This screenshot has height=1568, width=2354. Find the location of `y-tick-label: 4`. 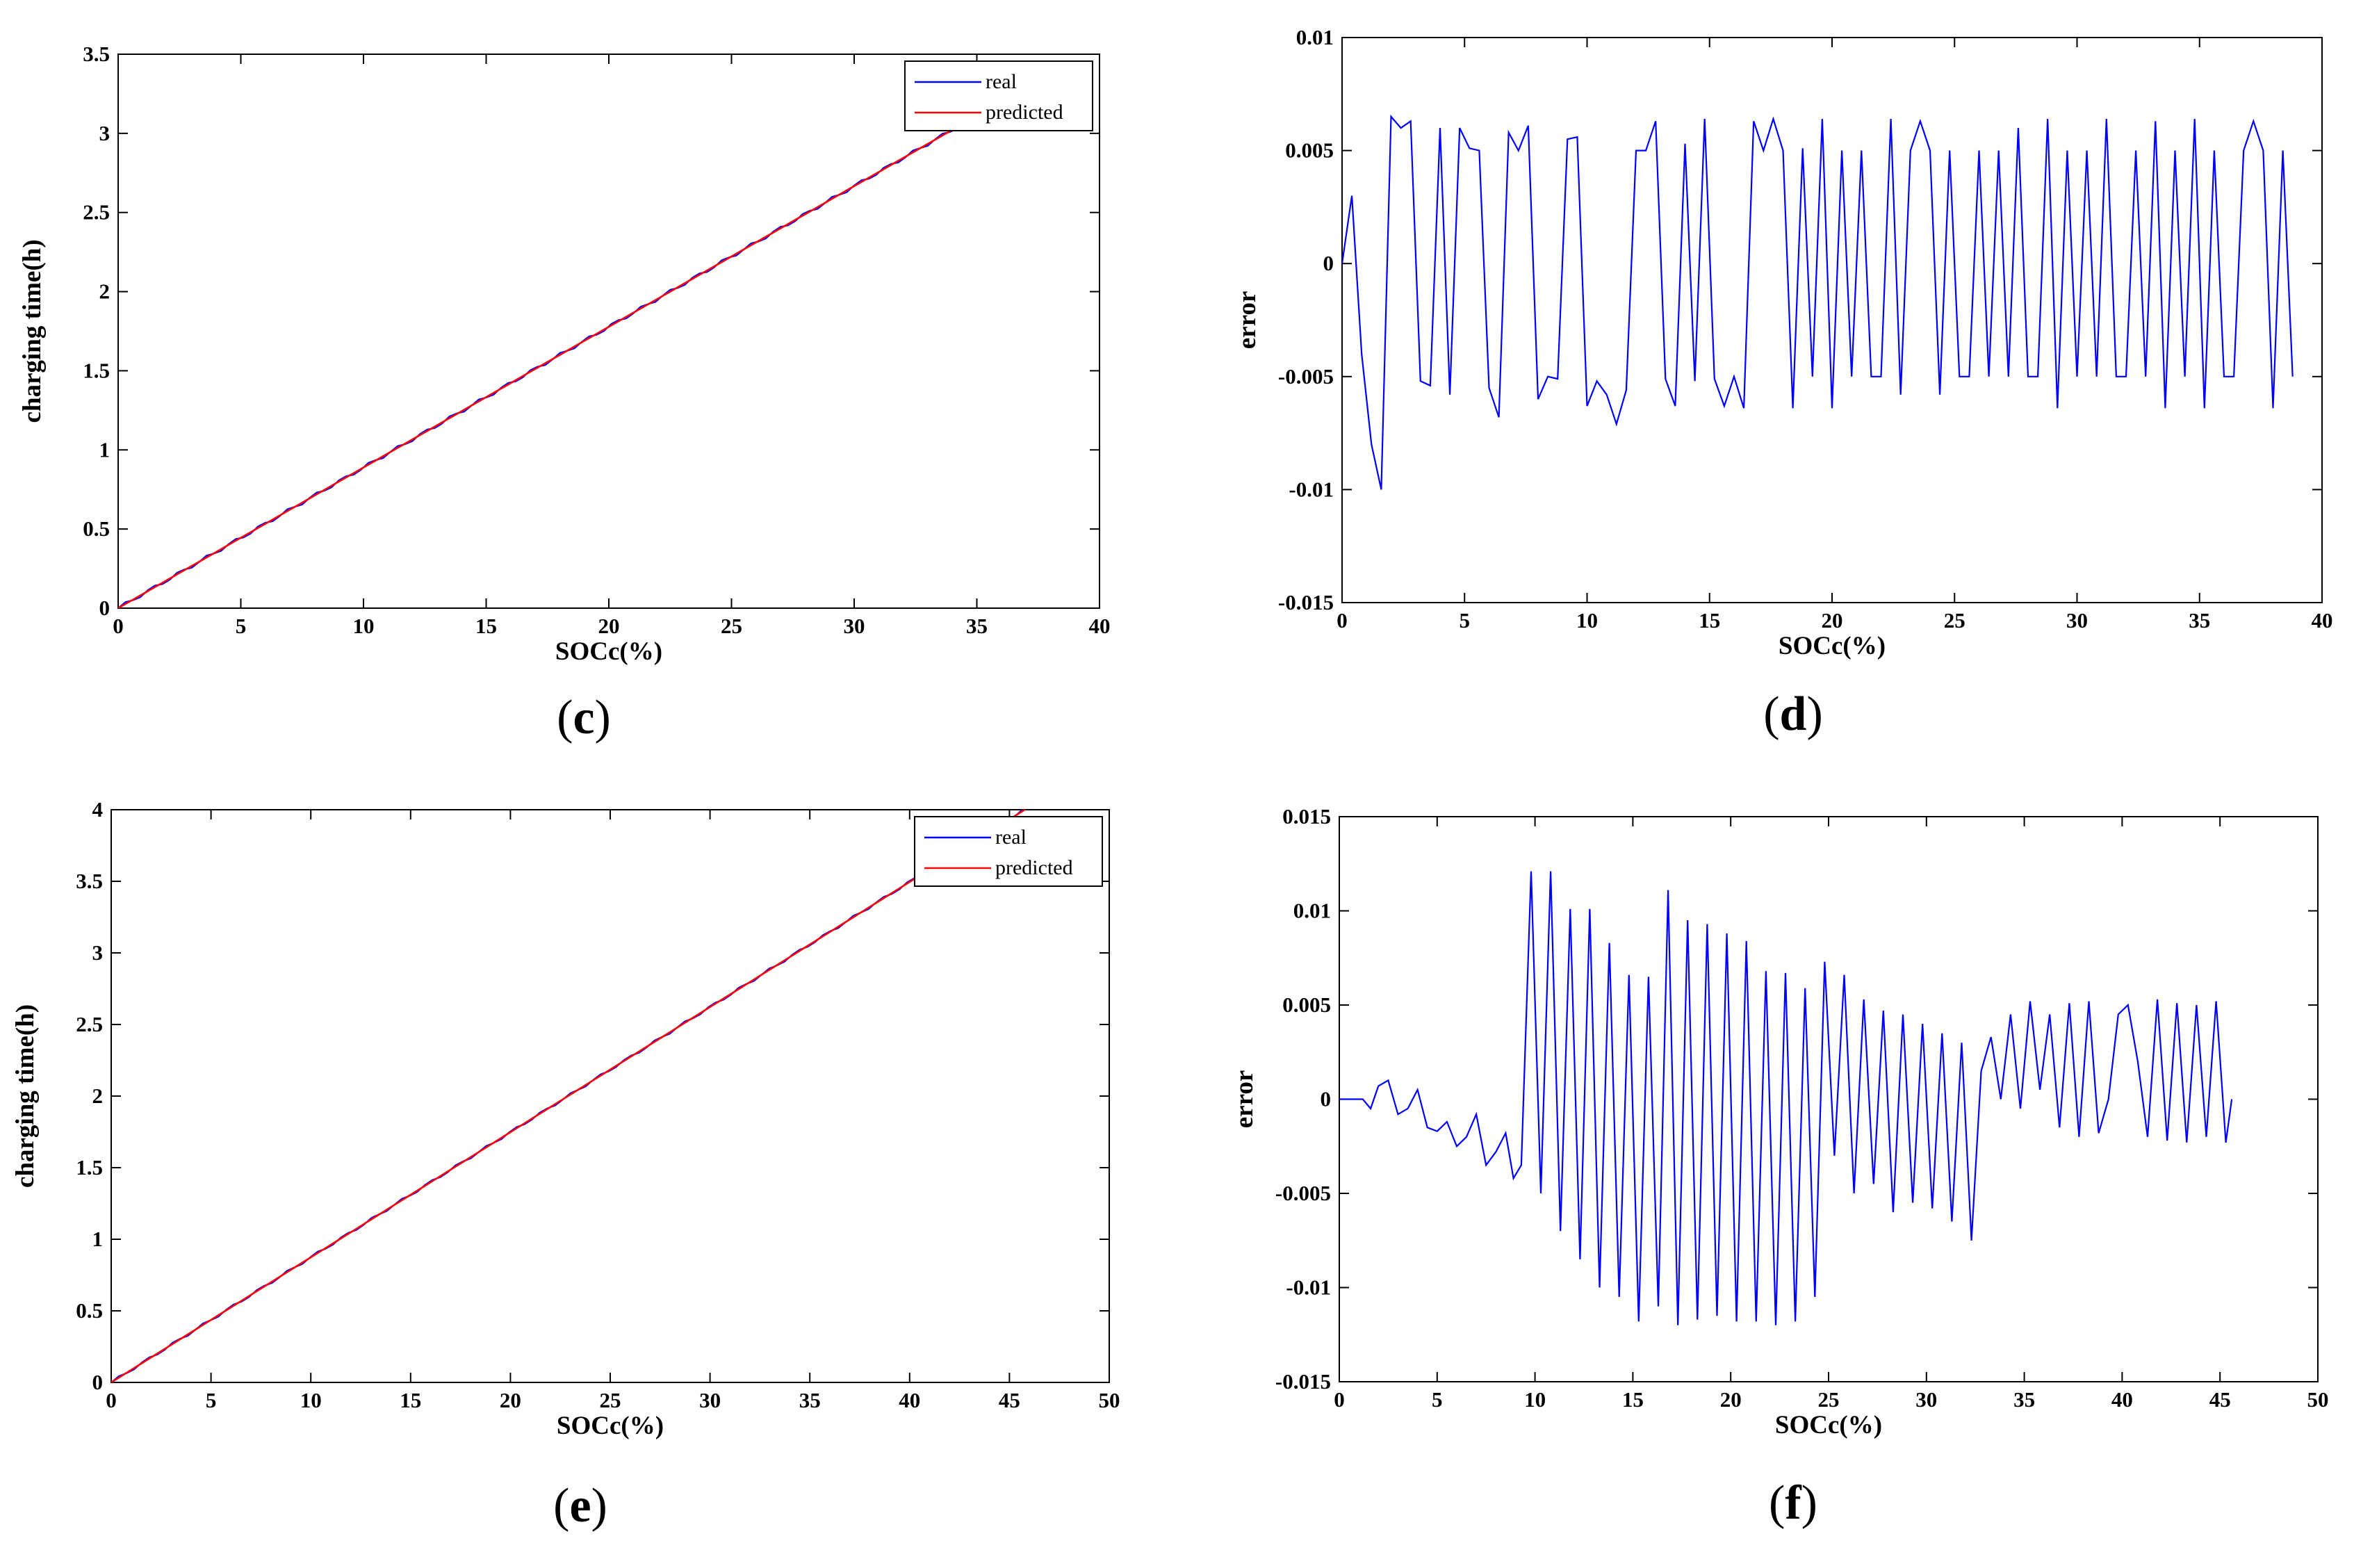

y-tick-label: 4 is located at coordinates (98, 809).